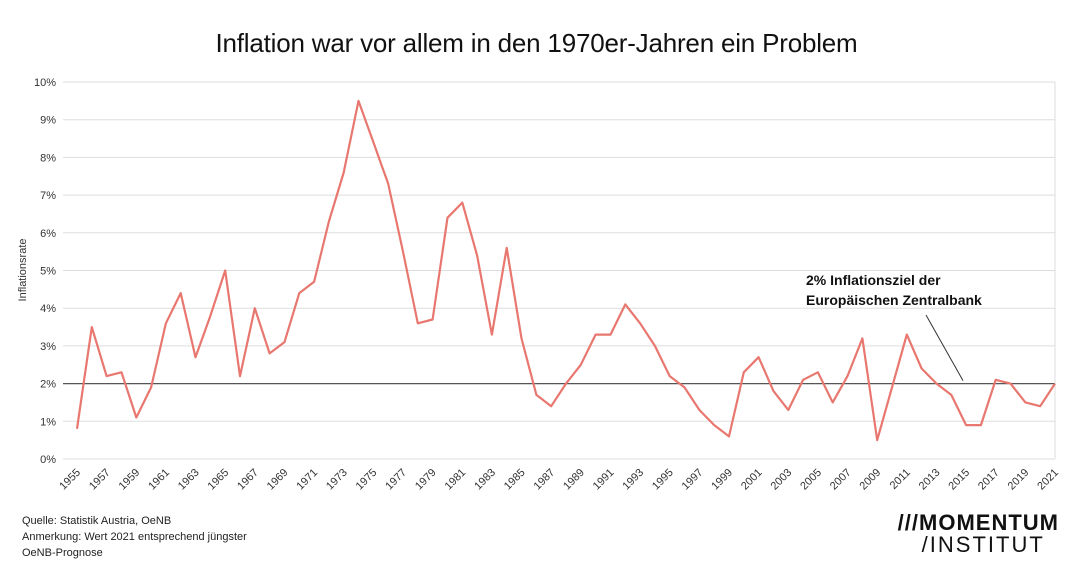  Describe the element at coordinates (189, 480) in the screenshot. I see `x-tick-label: 1963` at that location.